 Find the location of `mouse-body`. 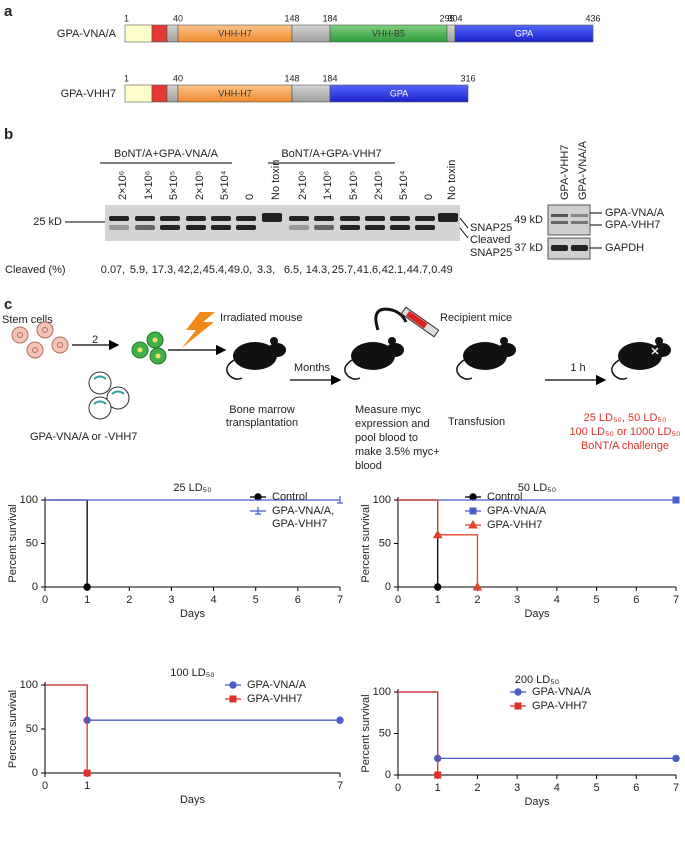

mouse-body is located at coordinates (640, 356).